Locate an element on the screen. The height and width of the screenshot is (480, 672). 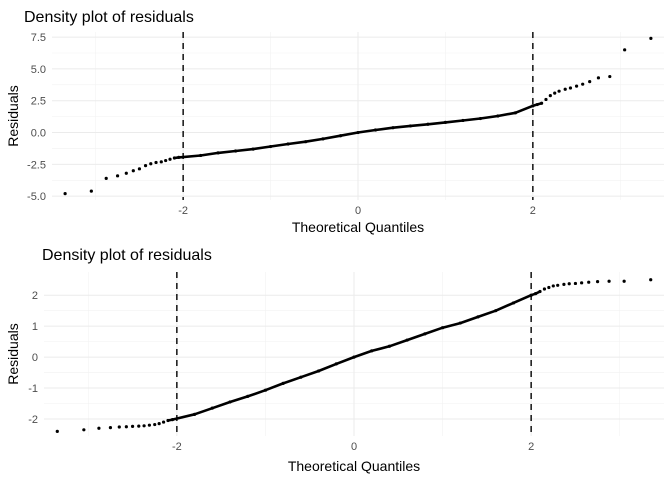
y-tick-label: -2.5 is located at coordinates (36, 165).